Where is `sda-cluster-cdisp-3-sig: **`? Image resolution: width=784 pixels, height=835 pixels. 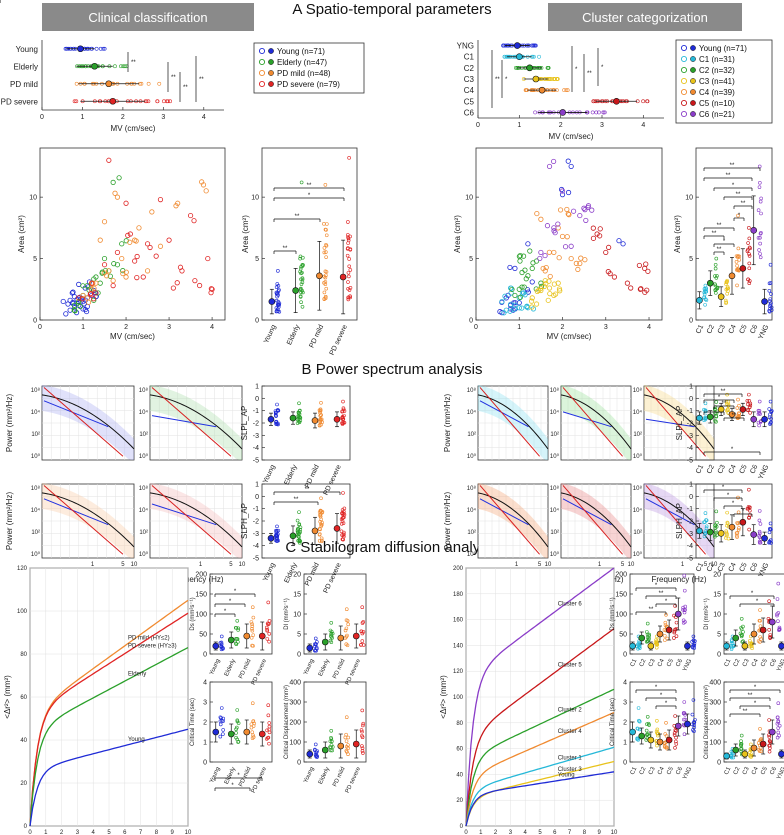
sda-cluster-cdisp-3-sig: ** is located at coordinates (745, 712).